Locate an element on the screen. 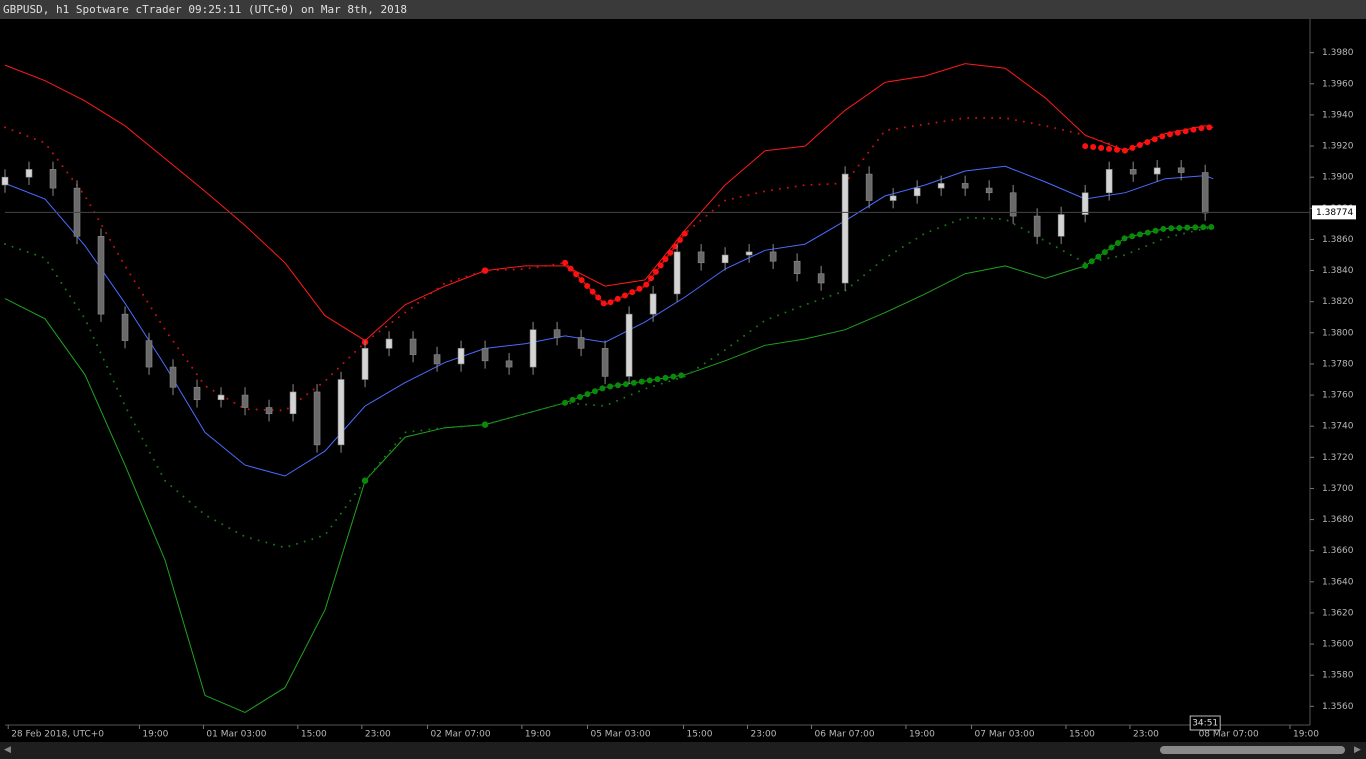 The width and height of the screenshot is (1366, 759). last-price-box is located at coordinates (1334, 212).